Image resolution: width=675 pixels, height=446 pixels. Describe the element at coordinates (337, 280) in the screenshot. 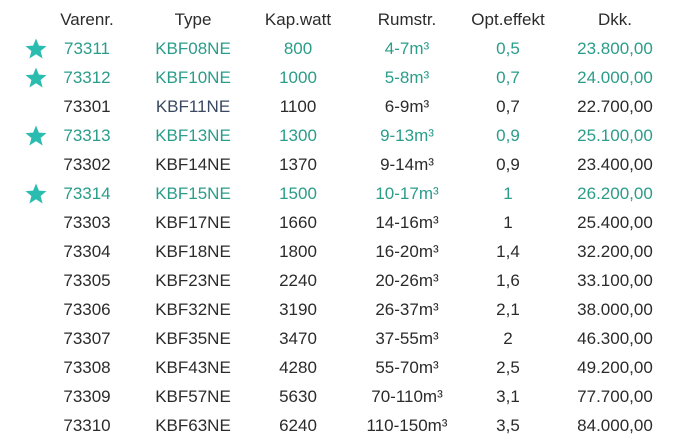

I see `table-row: 73305 KBF23NE 2240 20-26m³ 1,6 33.100,00` at that location.